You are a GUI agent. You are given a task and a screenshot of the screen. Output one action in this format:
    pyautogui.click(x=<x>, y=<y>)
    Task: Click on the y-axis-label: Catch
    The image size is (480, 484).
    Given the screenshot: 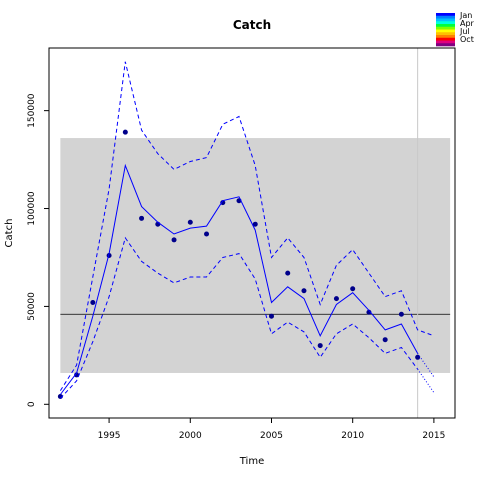 What is the action you would take?
    pyautogui.click(x=9, y=233)
    